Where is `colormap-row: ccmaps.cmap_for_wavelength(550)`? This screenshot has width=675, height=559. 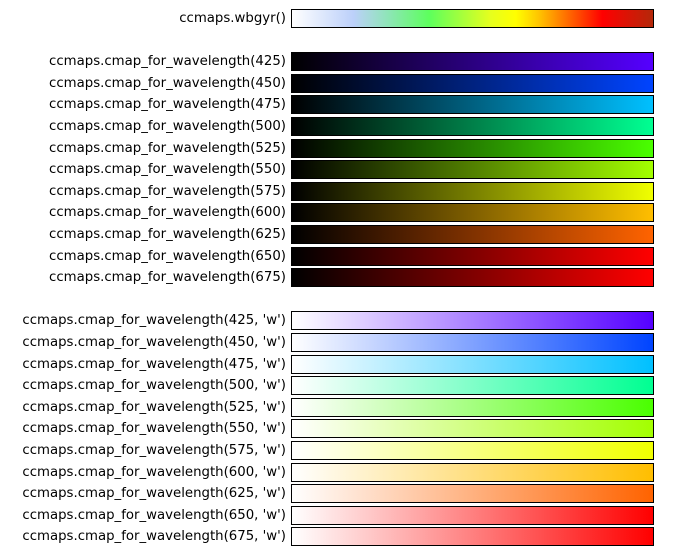
colormap-row: ccmaps.cmap_for_wavelength(550) is located at coordinates (337, 169).